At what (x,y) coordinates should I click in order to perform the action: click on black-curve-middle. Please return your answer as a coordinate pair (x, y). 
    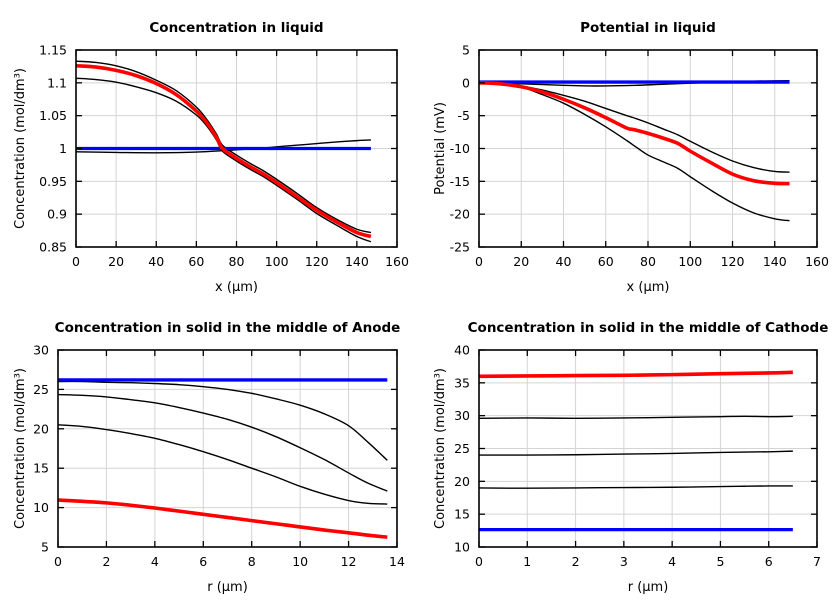
    Looking at the image, I should click on (634, 127).